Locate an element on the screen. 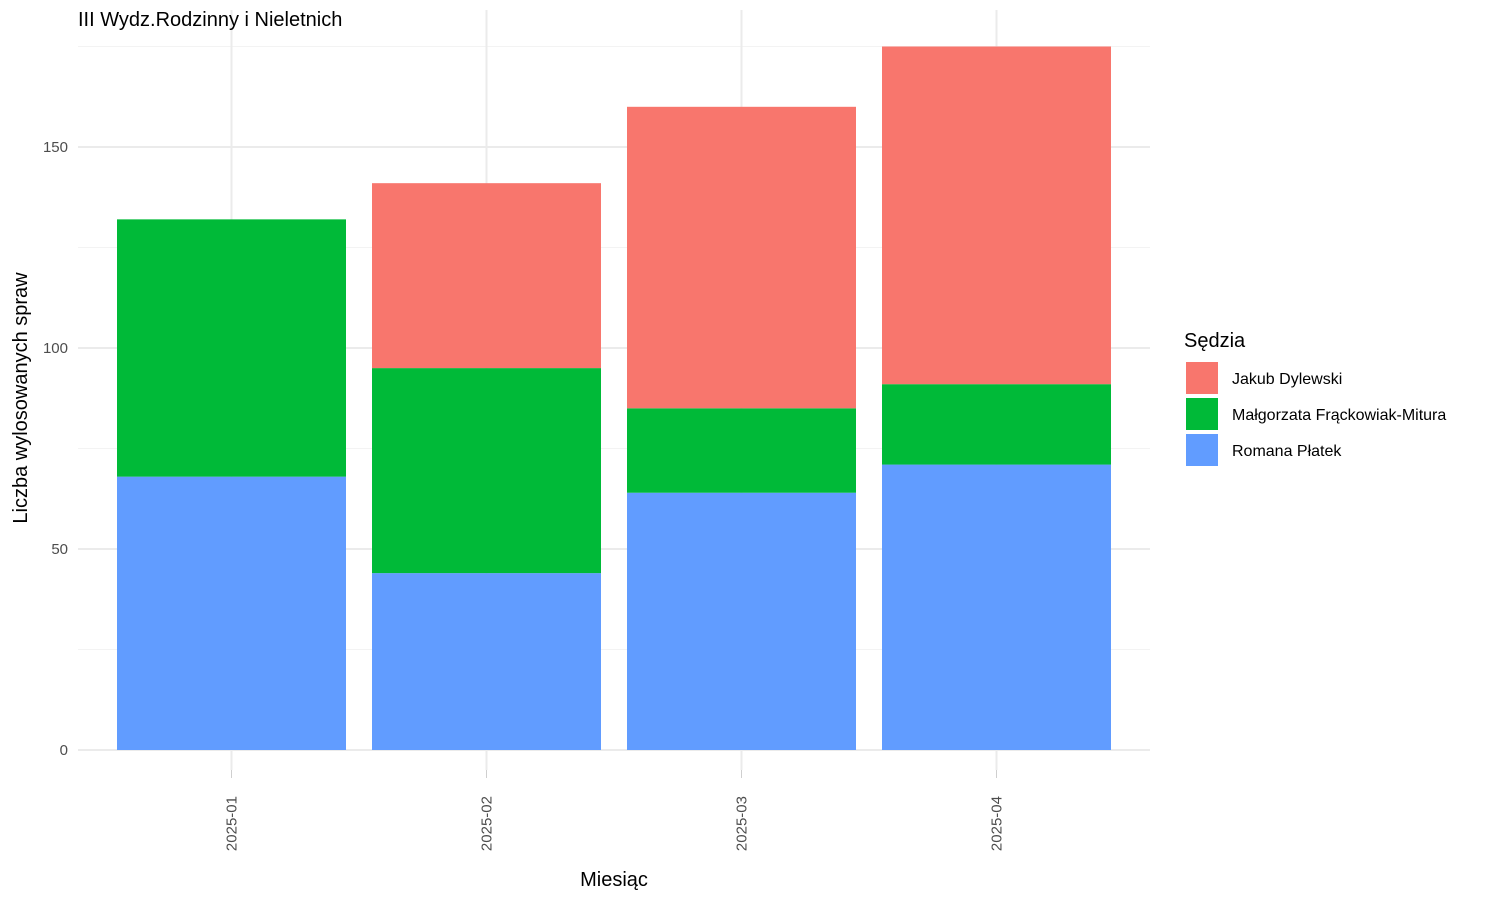  legend-label: Małgorzata Frąckowiak-Mitura is located at coordinates (1339, 415).